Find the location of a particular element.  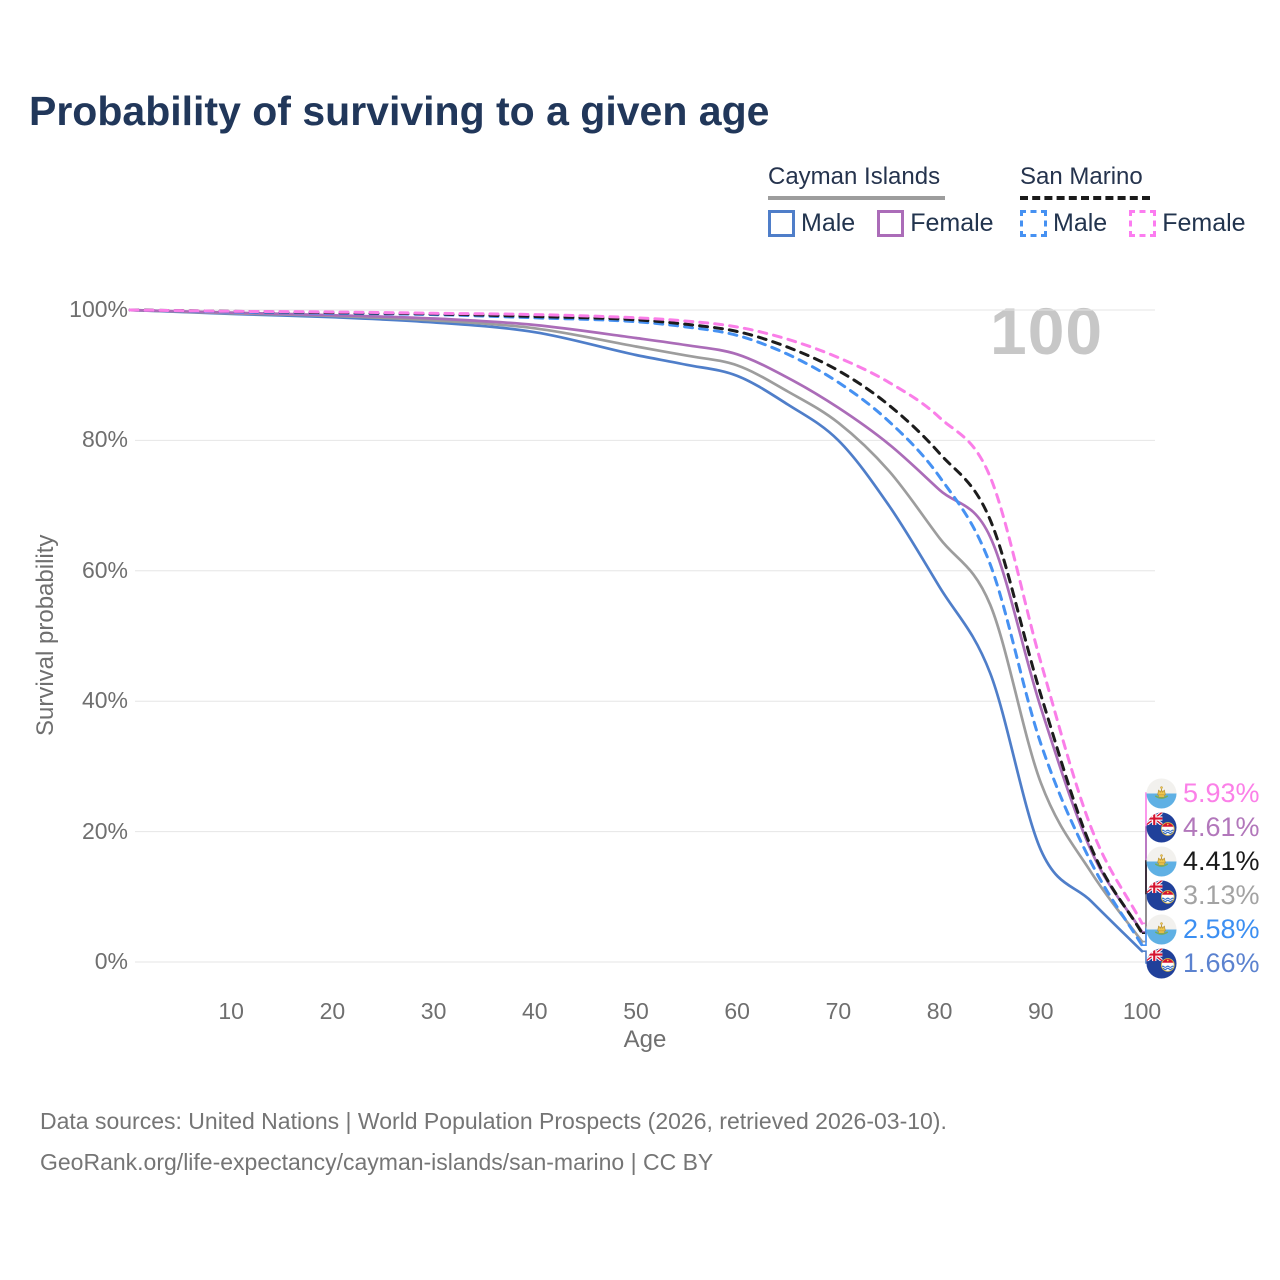

end-label-san-marino-male: 2.58% is located at coordinates (1203, 929).